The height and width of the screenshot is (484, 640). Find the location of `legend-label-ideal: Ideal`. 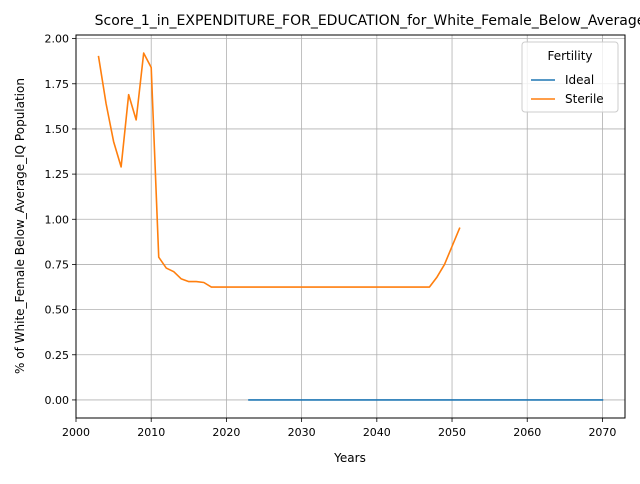

legend-label-ideal: Ideal is located at coordinates (579, 80).